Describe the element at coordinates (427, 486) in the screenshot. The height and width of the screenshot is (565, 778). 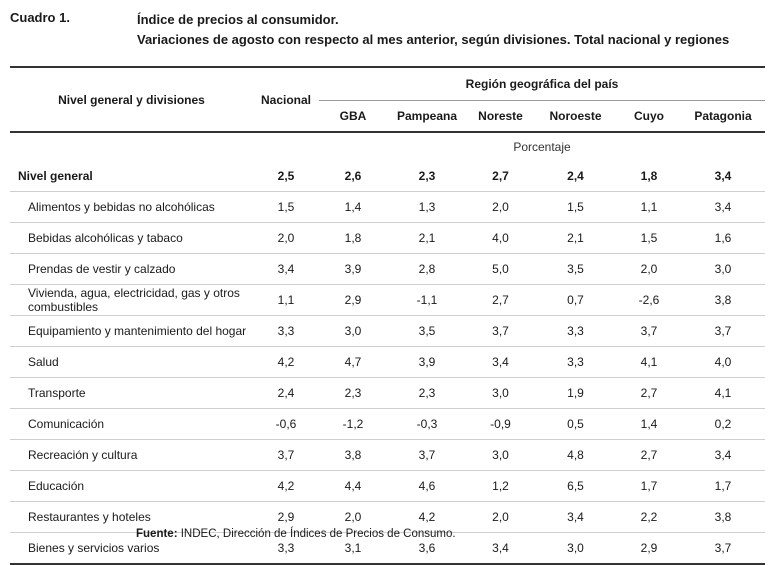
I see `cell-value: 4,6` at that location.